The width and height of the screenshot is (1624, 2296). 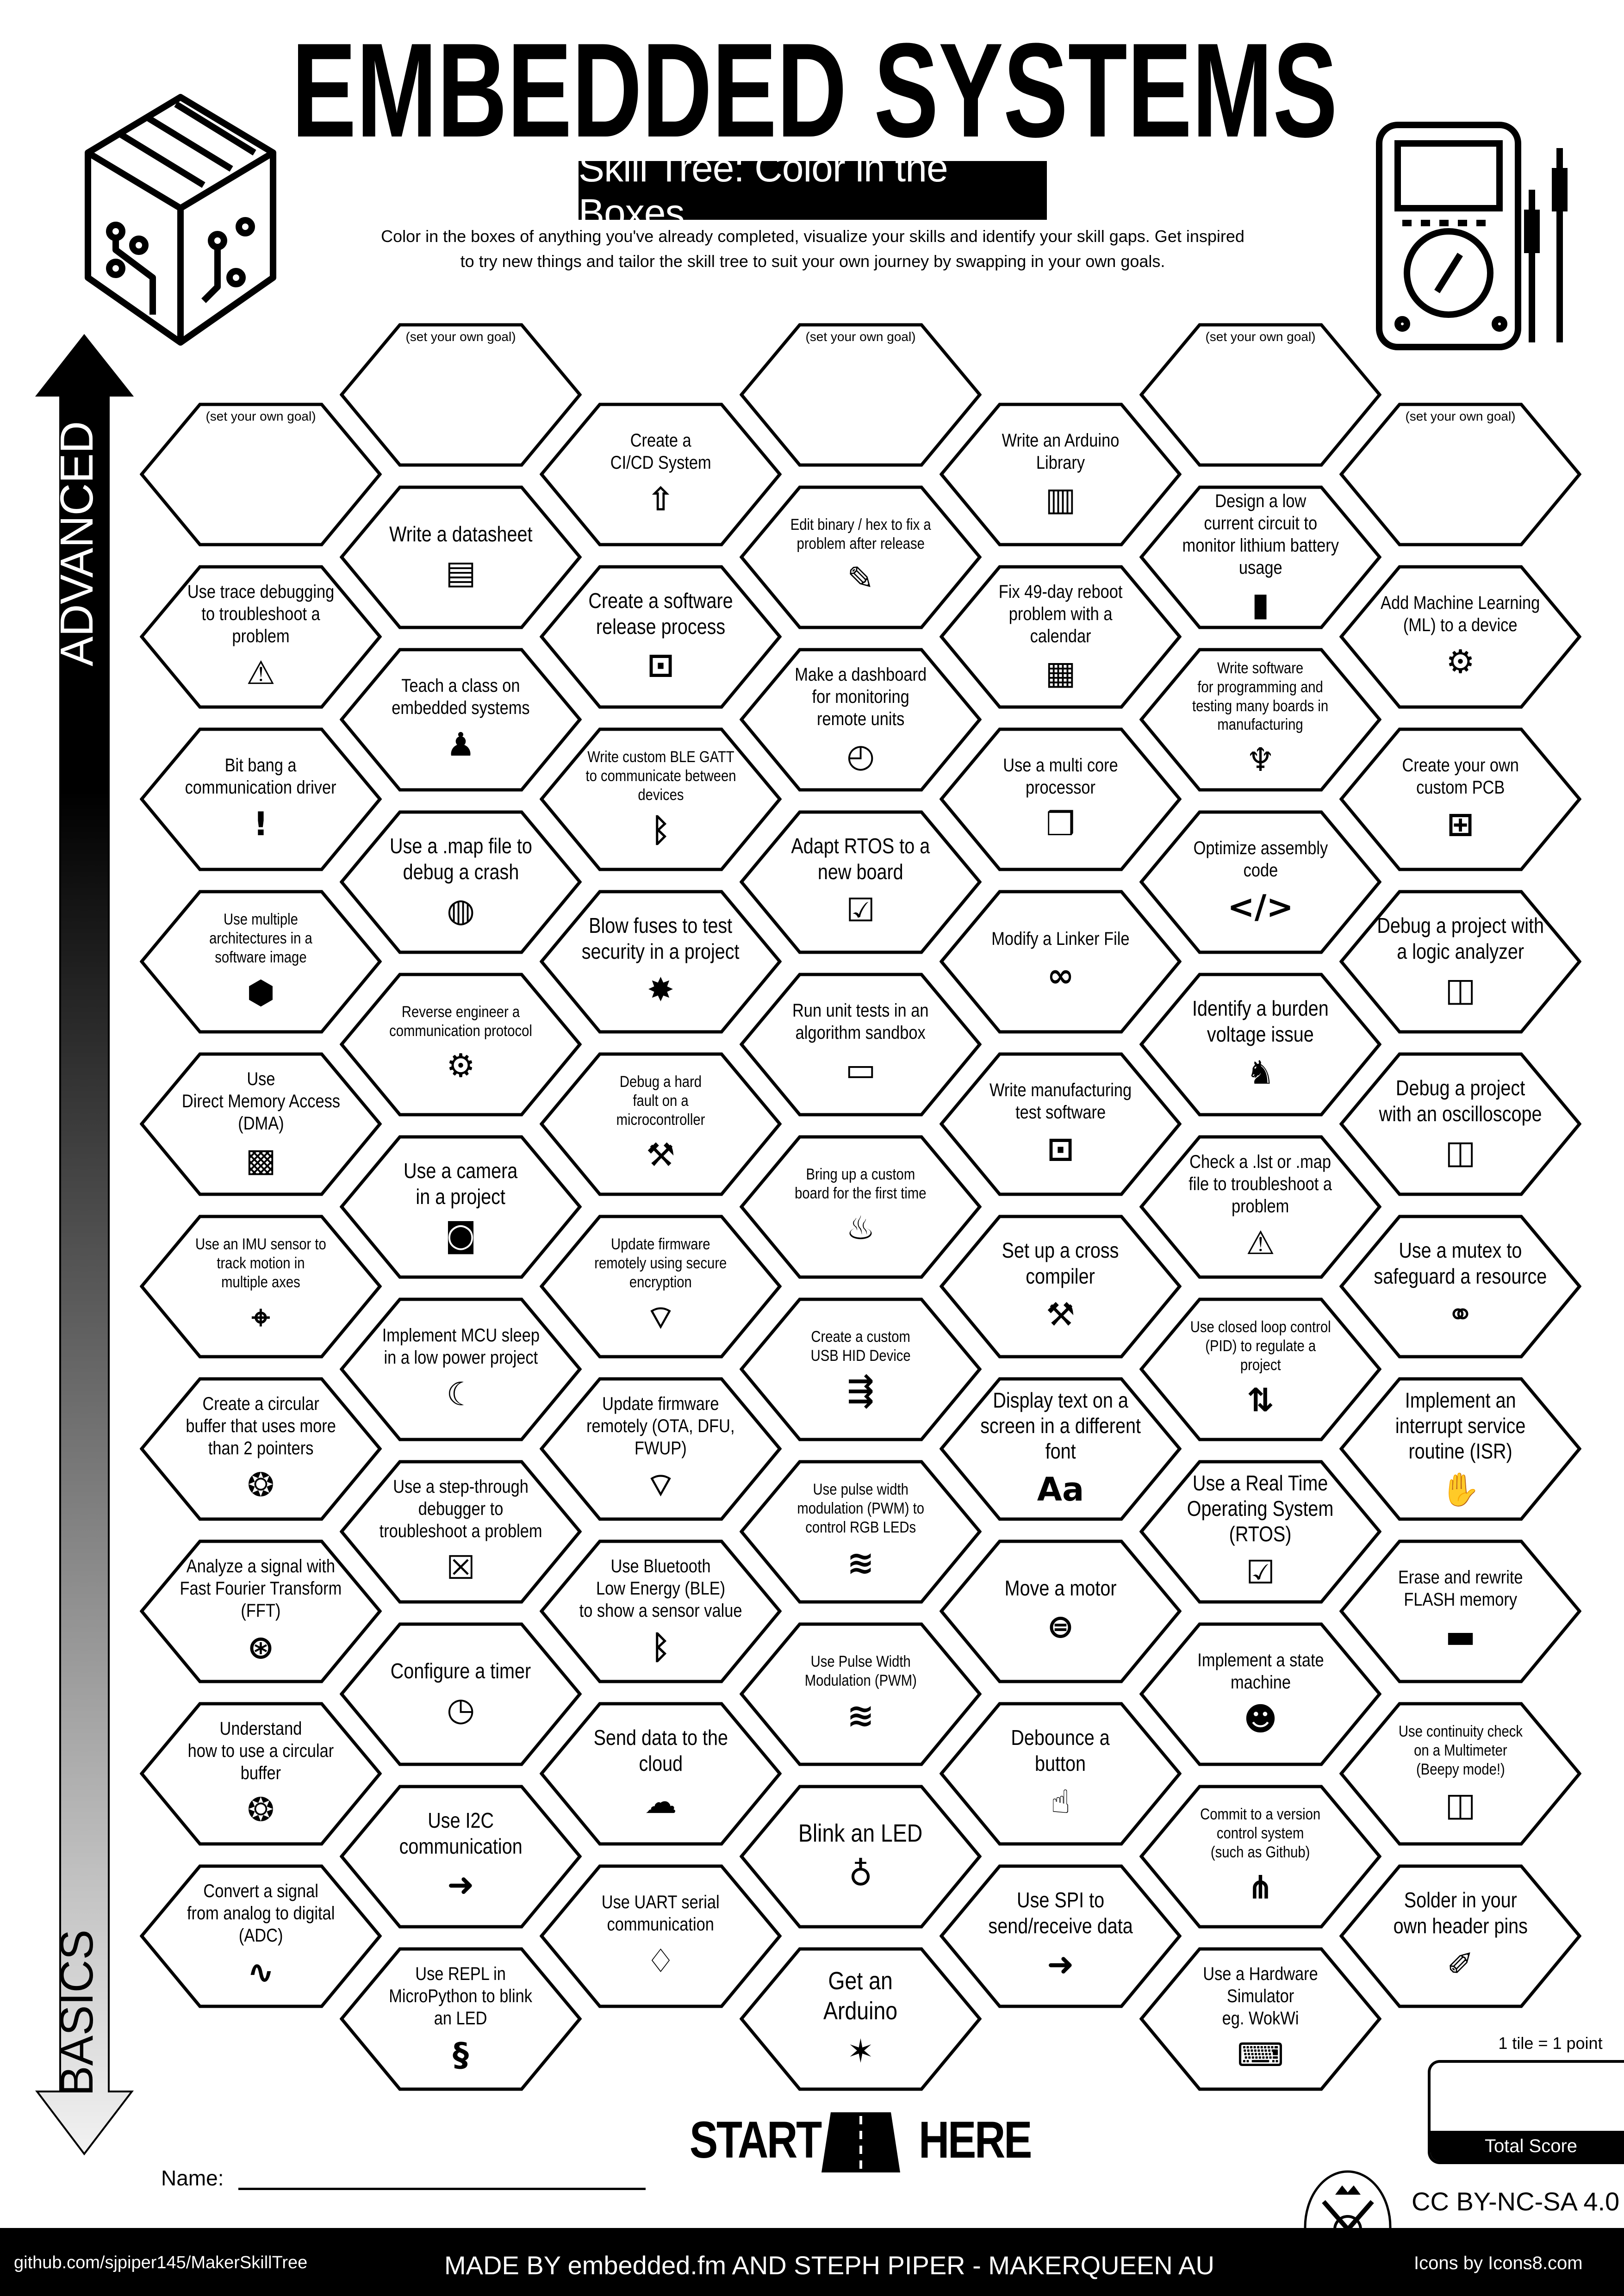 What do you see at coordinates (461, 1857) in the screenshot?
I see `skill-tile: Use I2C communication ➜` at bounding box center [461, 1857].